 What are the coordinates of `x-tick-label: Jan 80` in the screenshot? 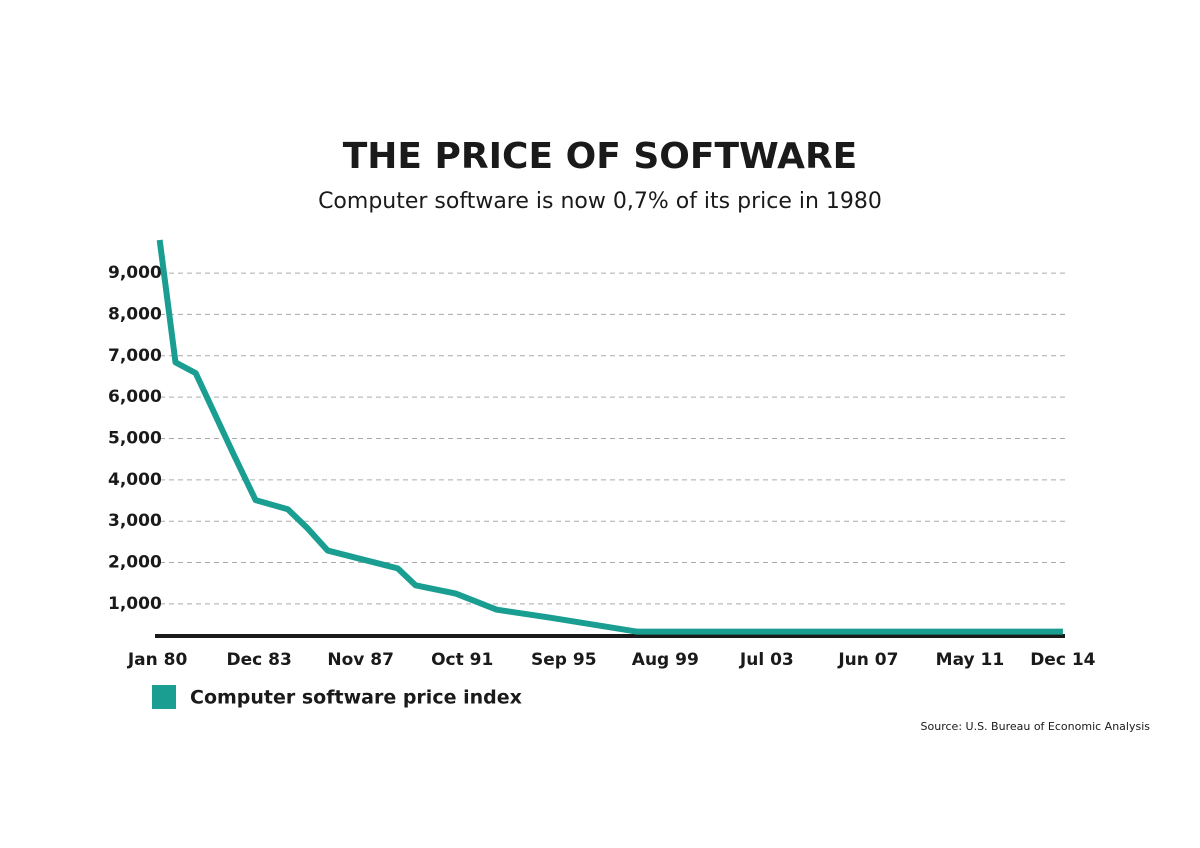 It's located at (157, 660).